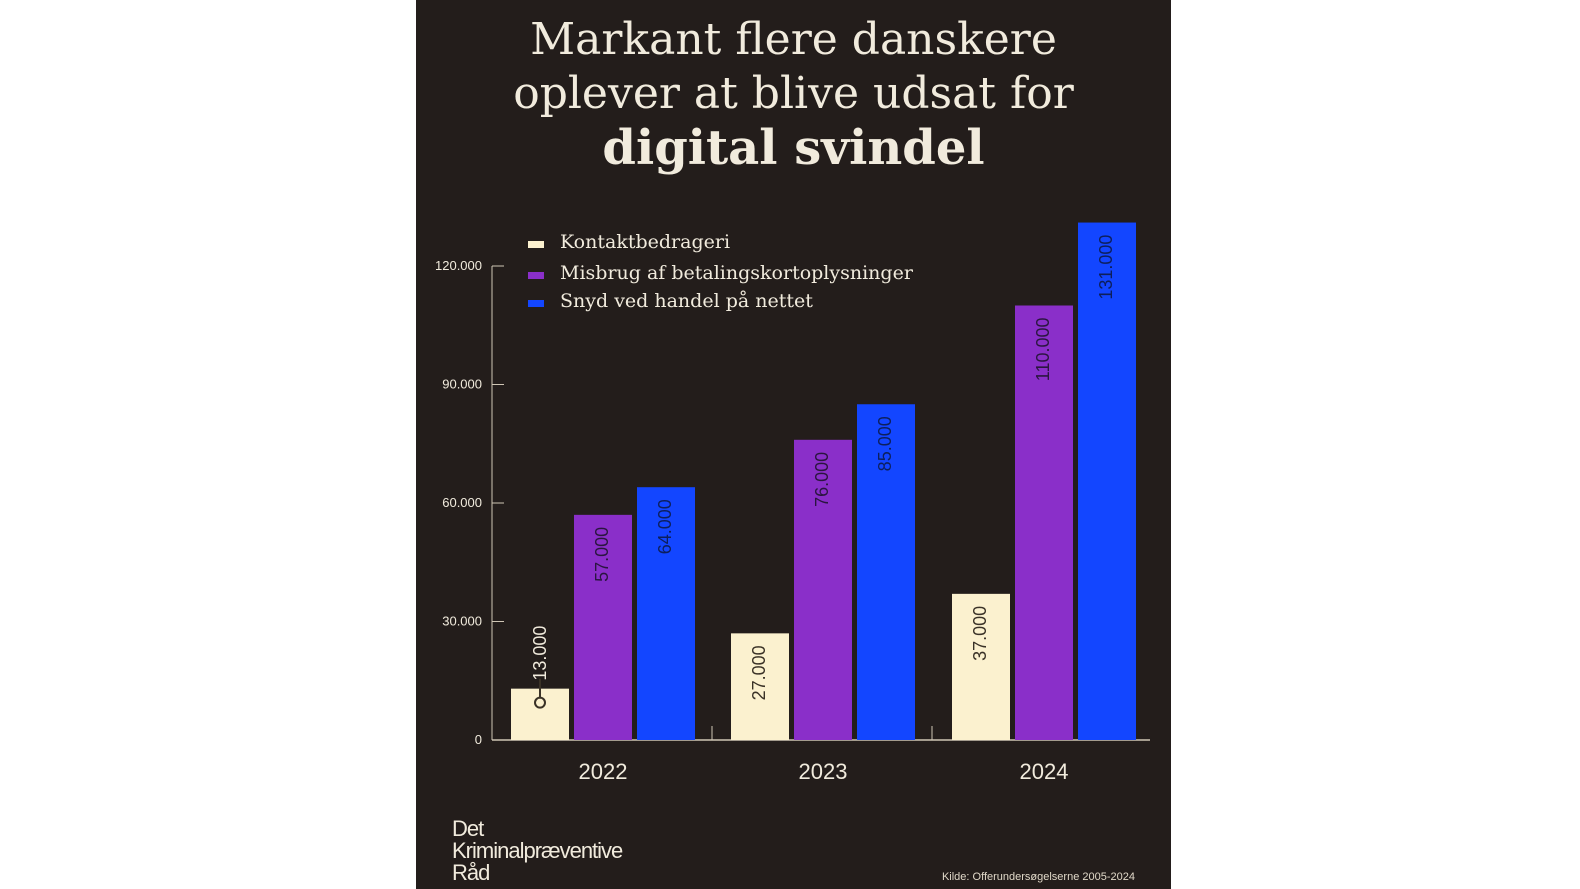  Describe the element at coordinates (885, 443) in the screenshot. I see `bar-value-label: 85.000` at that location.